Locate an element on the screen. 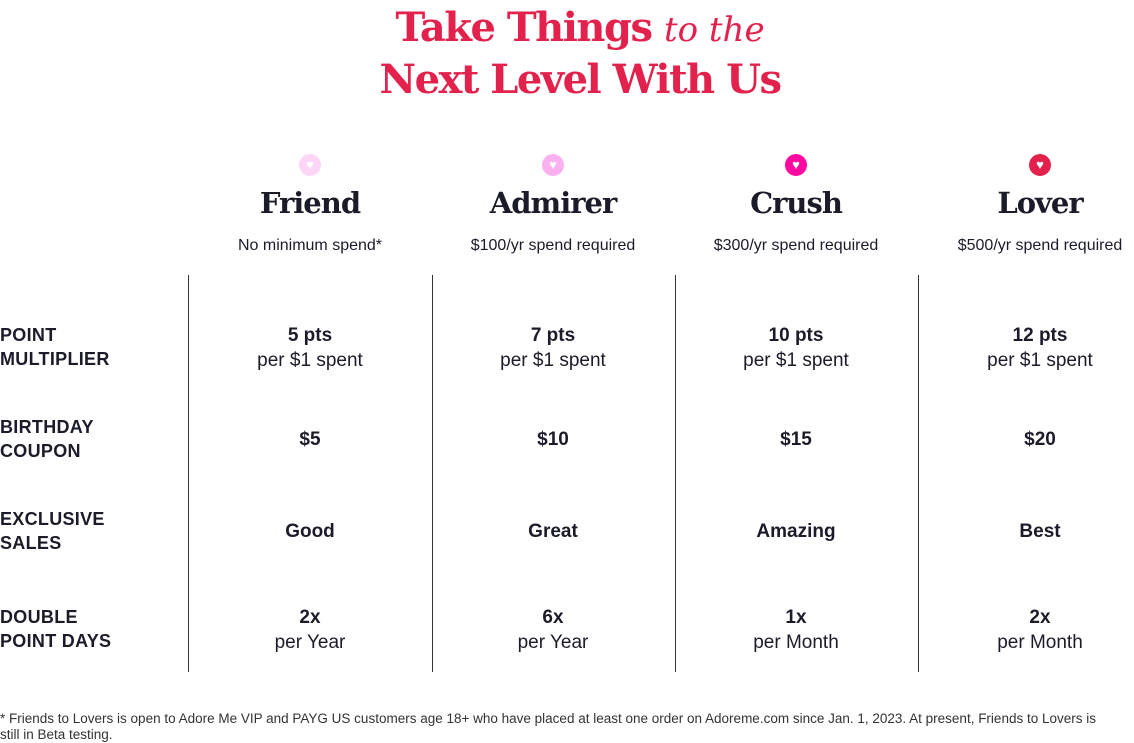 Image resolution: width=1134 pixels, height=743 pixels. title-italic: to the is located at coordinates (714, 30).